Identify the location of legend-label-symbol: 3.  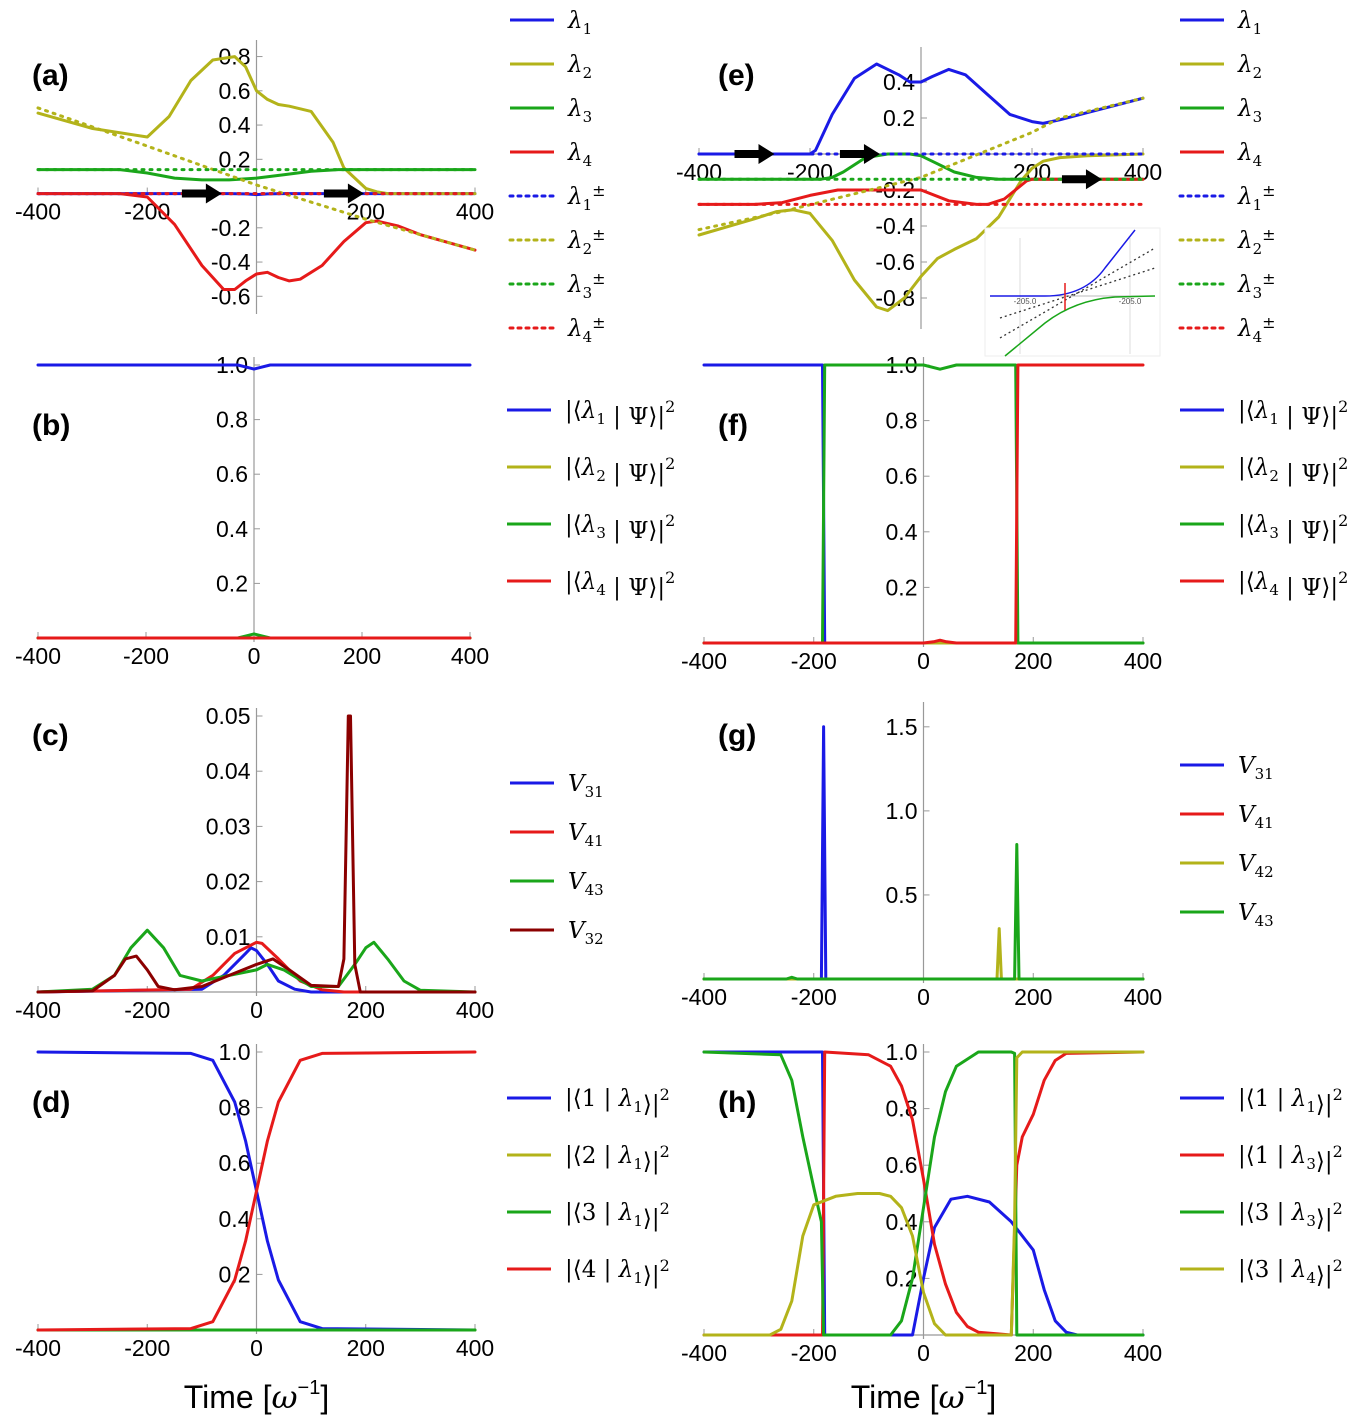
(1262, 1270).